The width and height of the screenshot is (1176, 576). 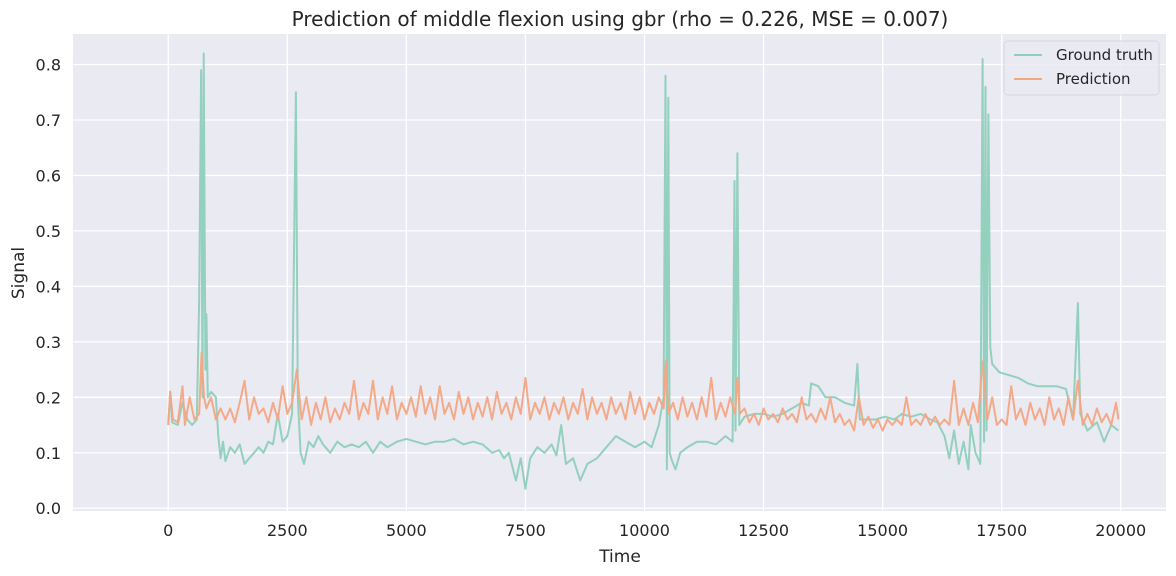 I want to click on legend: Ground truth Prediction, so click(x=1081, y=68).